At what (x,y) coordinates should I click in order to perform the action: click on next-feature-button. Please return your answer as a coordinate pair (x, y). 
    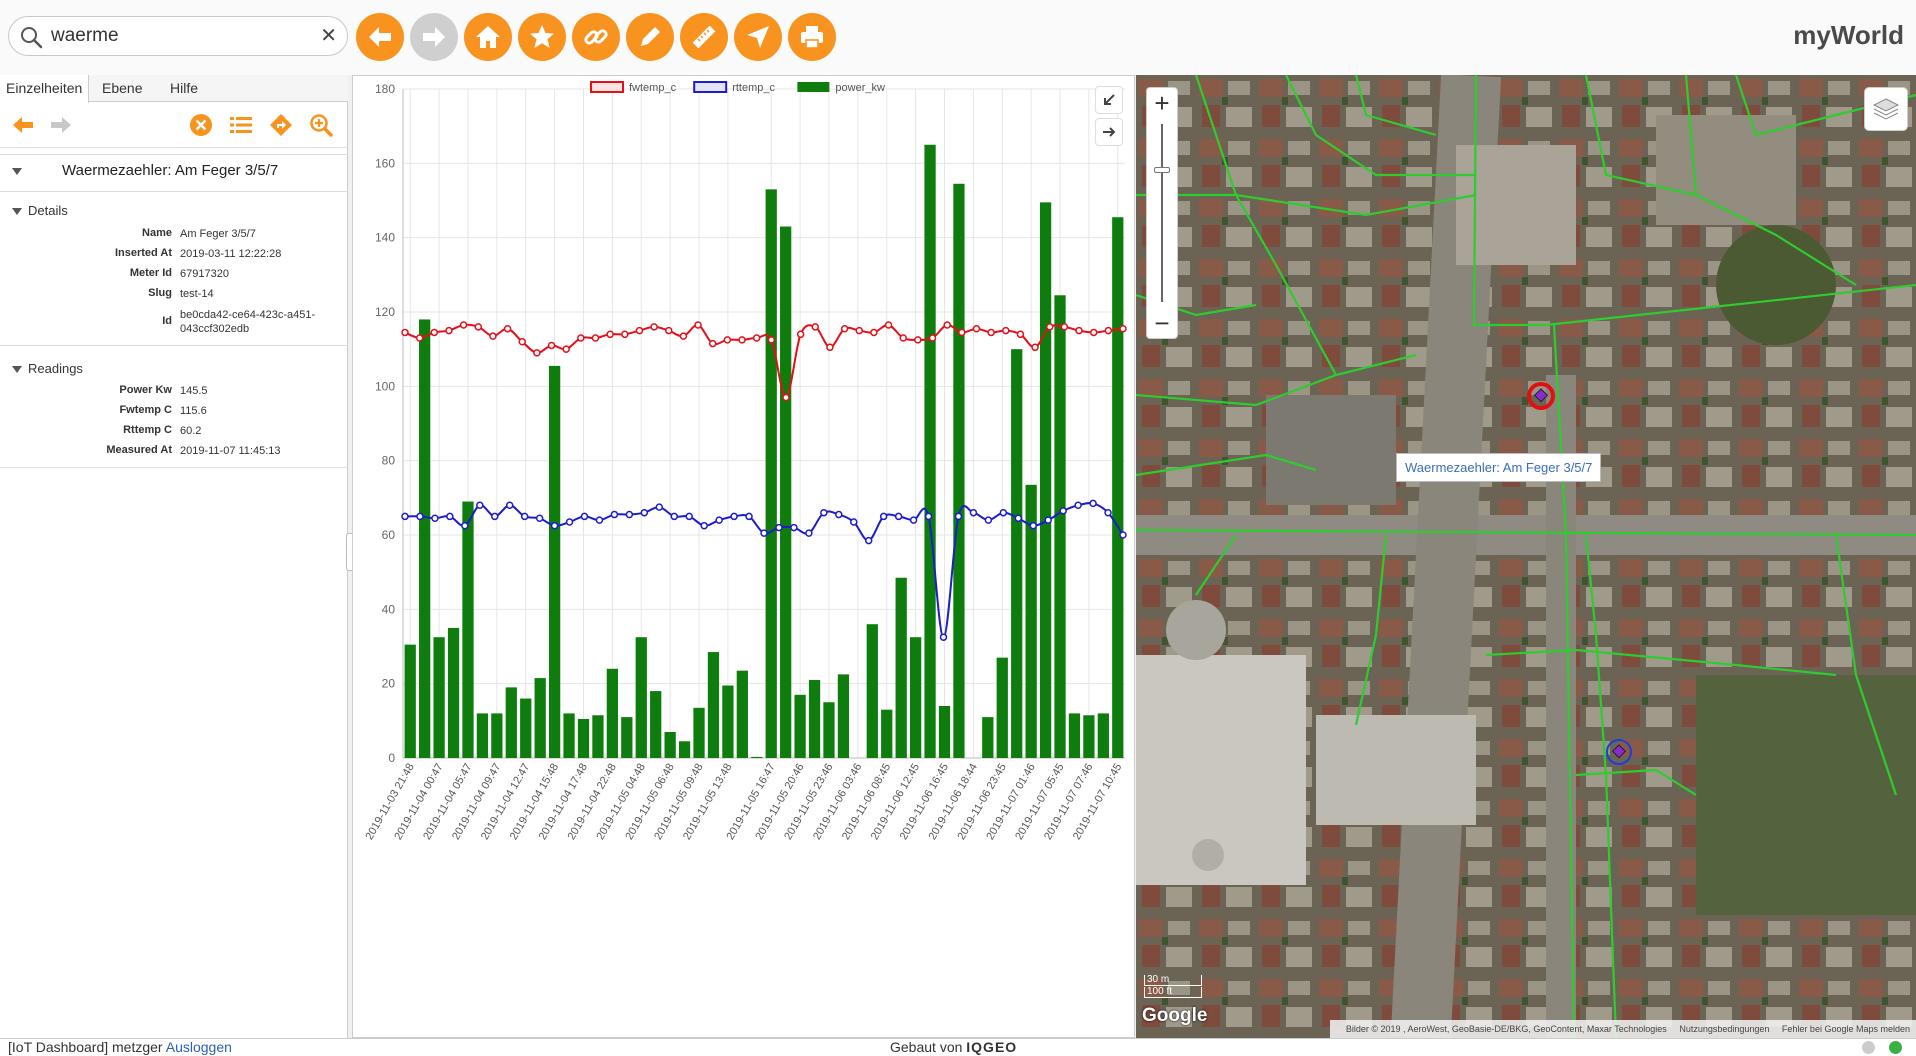
    Looking at the image, I should click on (61, 125).